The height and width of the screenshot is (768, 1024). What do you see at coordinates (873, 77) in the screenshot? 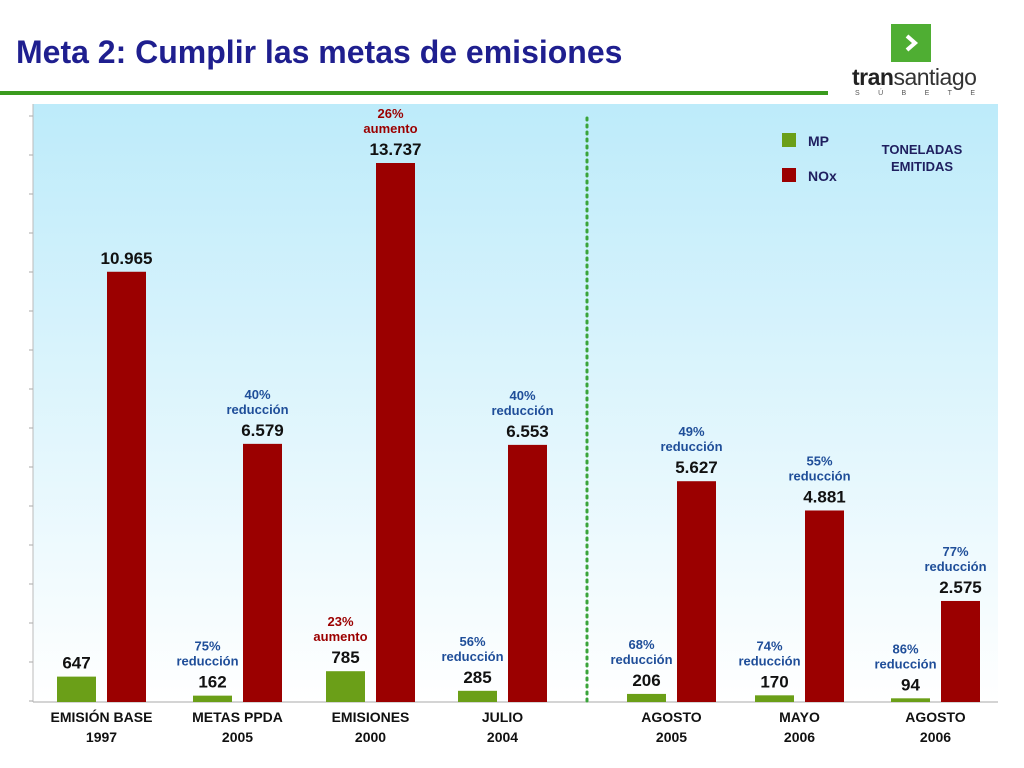
I see `logo-brand-bold: tran` at bounding box center [873, 77].